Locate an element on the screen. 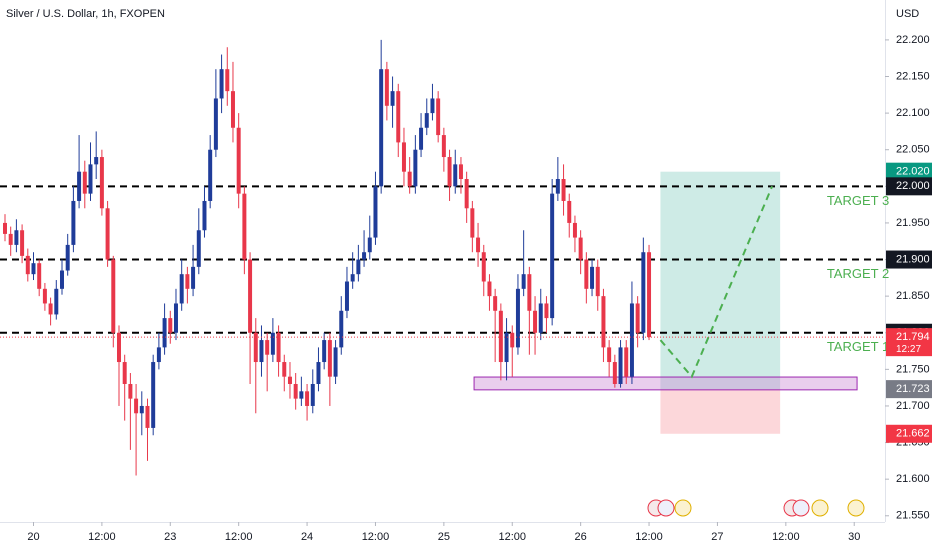  stop-zone is located at coordinates (720, 411).